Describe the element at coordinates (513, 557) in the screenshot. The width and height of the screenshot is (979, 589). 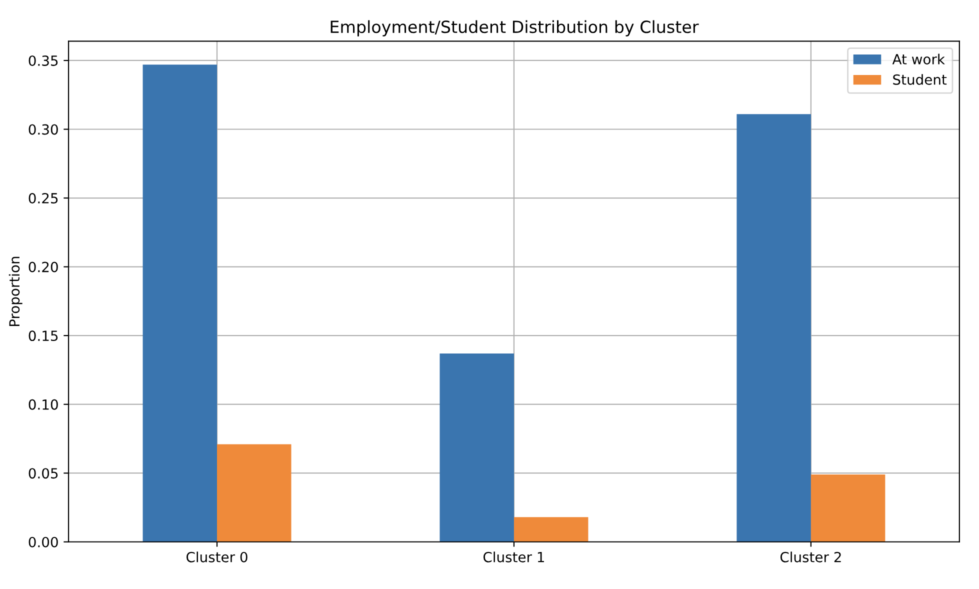
I see `x-tick-label: Cluster 1` at that location.